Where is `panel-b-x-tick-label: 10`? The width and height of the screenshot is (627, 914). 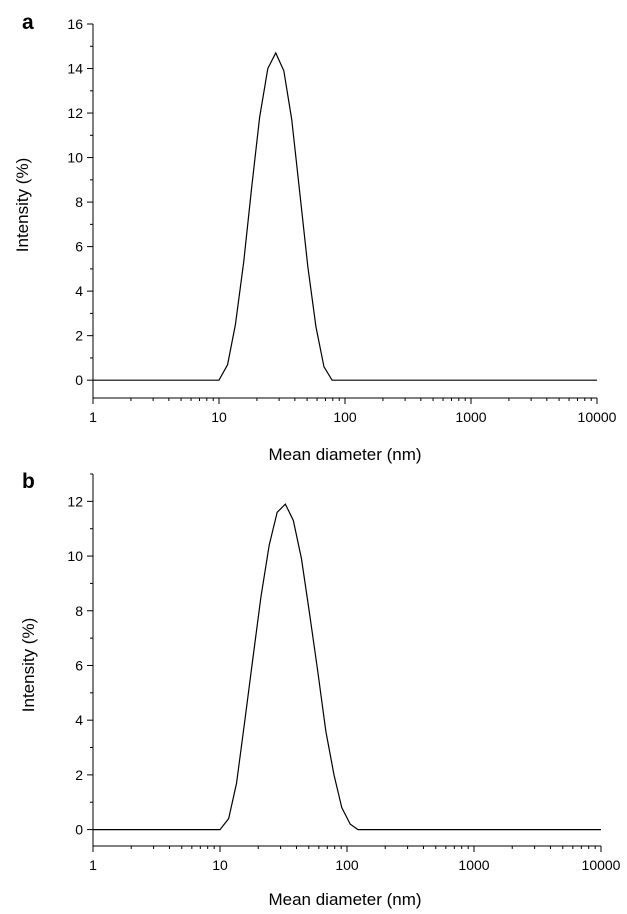
panel-b-x-tick-label: 10 is located at coordinates (220, 865).